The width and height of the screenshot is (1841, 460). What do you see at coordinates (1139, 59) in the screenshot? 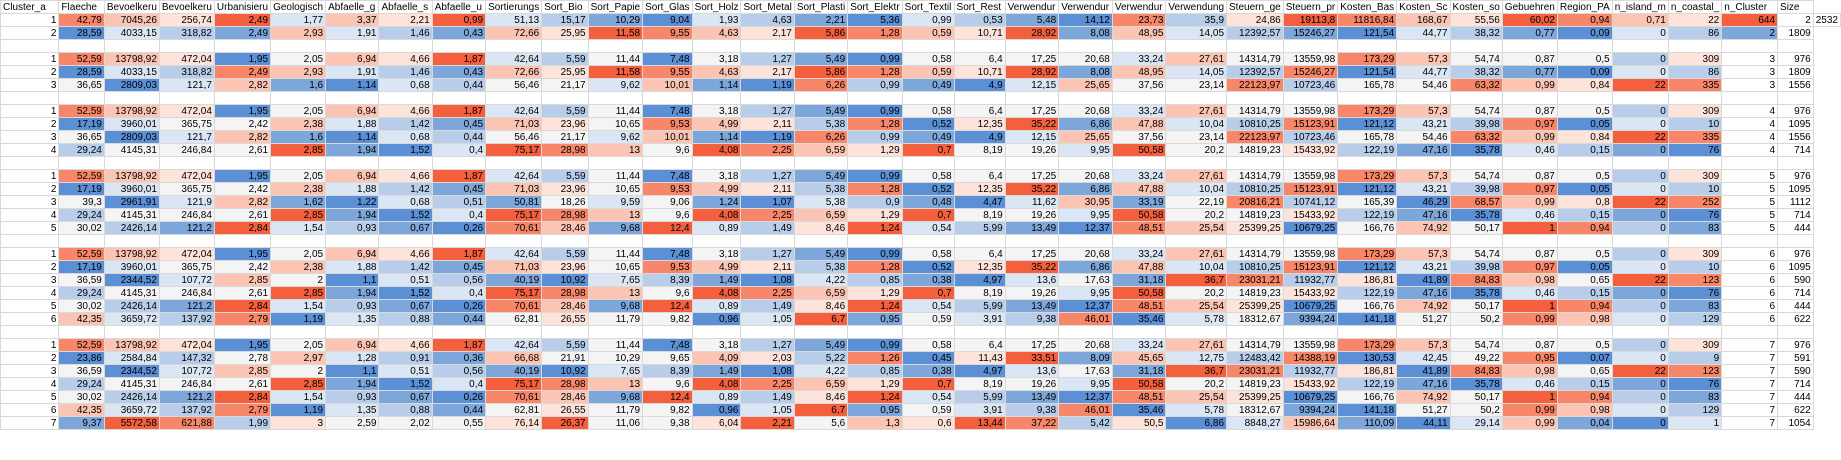
I see `value-cell: 33,24` at bounding box center [1139, 59].